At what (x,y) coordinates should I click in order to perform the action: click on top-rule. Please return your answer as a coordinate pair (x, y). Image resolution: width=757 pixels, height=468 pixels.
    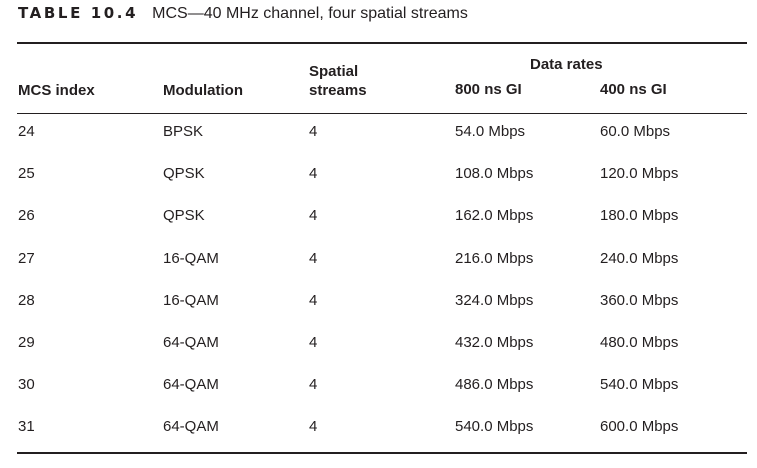
    Looking at the image, I should click on (382, 43).